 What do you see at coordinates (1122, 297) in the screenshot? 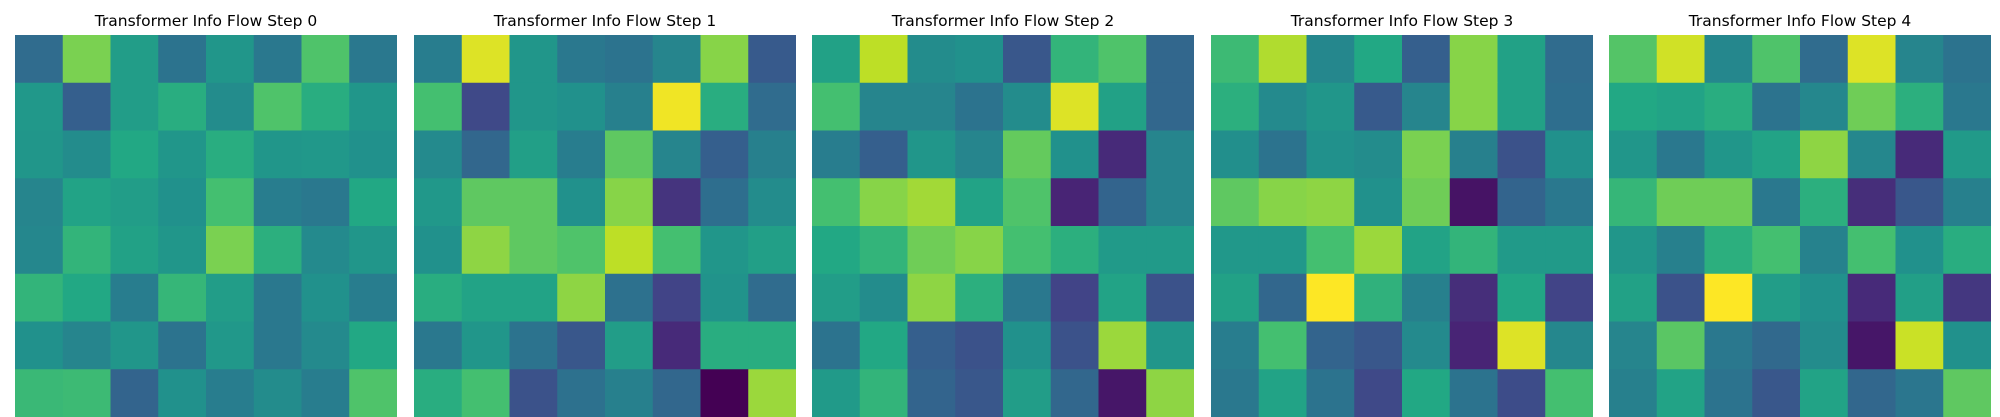
I see `heatmap-cell-r5-c6` at bounding box center [1122, 297].